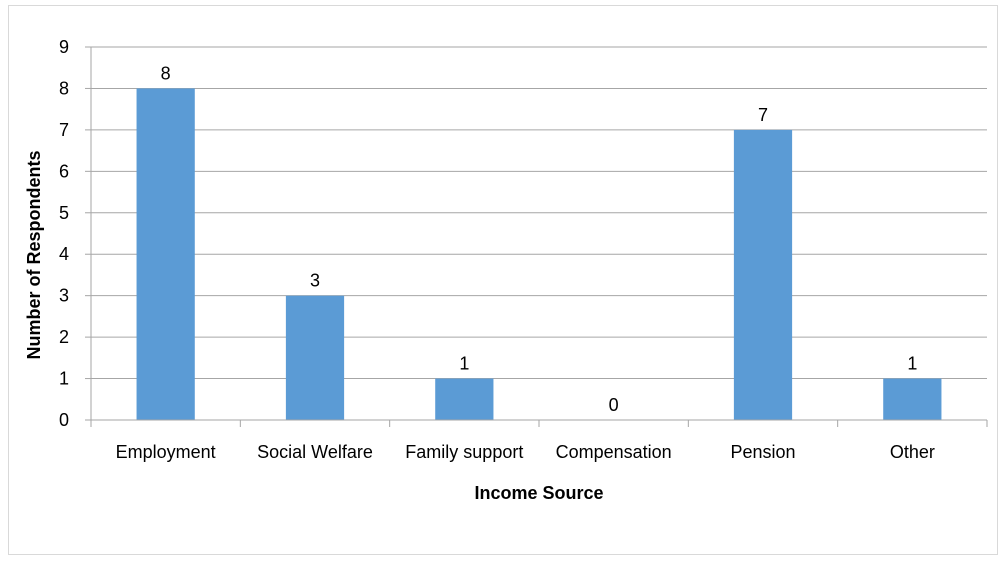  Describe the element at coordinates (166, 452) in the screenshot. I see `x-tick-label-employment: Employment` at that location.